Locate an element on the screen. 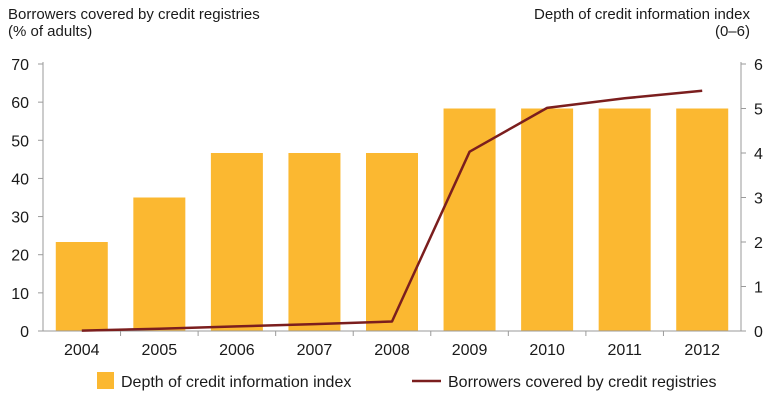  bar-2004 is located at coordinates (81, 286).